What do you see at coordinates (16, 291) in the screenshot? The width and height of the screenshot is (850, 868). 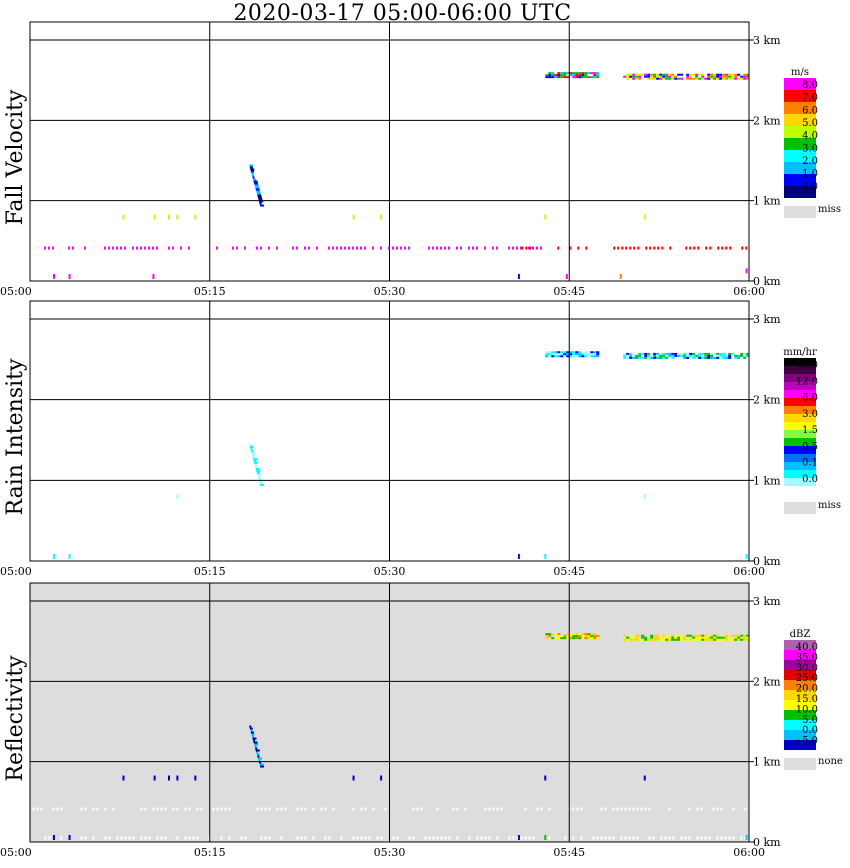 I see `time-tick-label: 05:00` at bounding box center [16, 291].